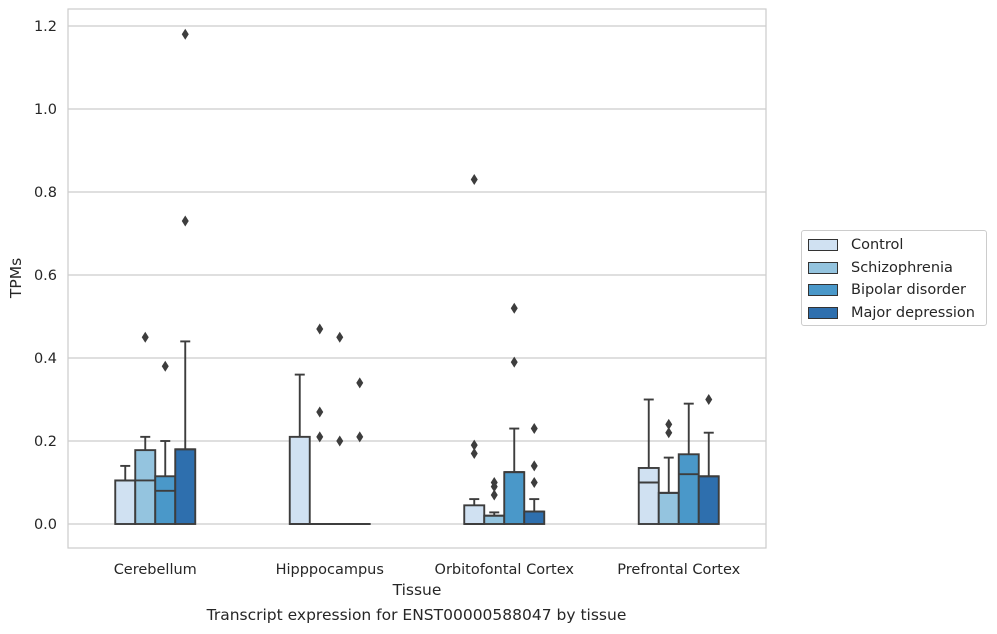 Image resolution: width=997 pixels, height=634 pixels. I want to click on x-tick-label-cerebellum: Cerebellum, so click(155, 570).